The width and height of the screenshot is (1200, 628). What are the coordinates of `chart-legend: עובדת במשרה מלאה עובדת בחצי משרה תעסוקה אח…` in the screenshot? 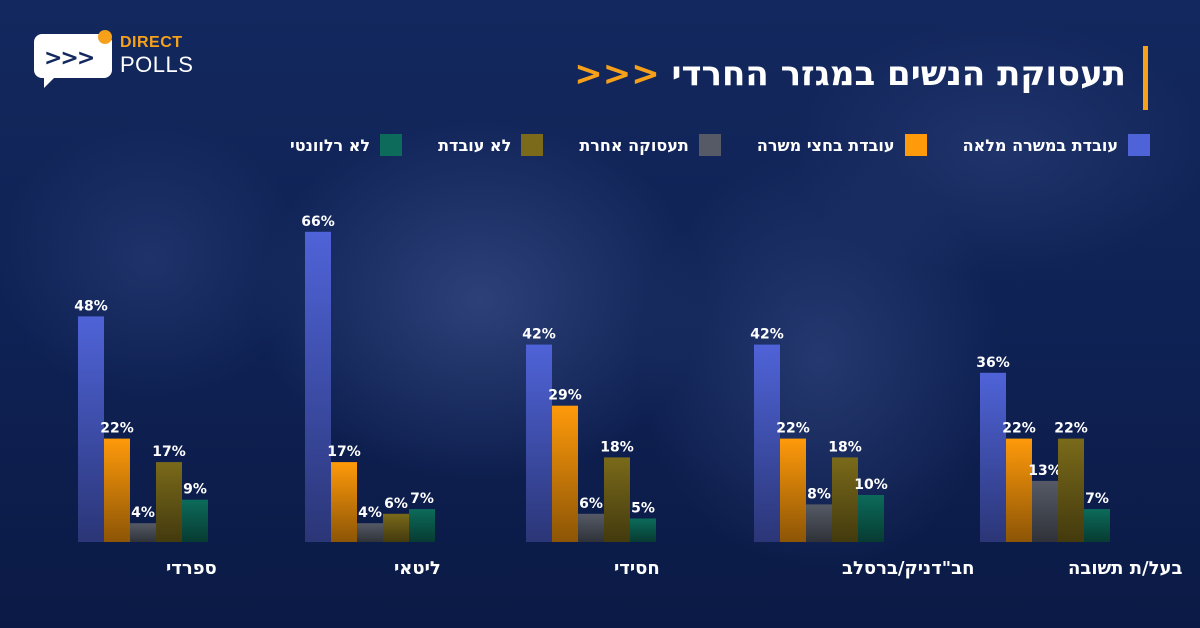 It's located at (720, 145).